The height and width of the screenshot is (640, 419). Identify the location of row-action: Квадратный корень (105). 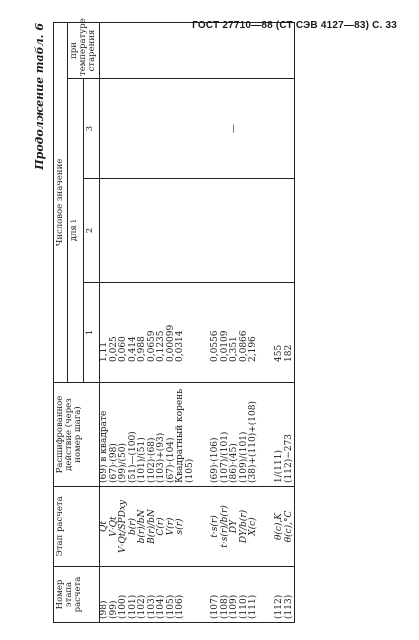
(185, 434).